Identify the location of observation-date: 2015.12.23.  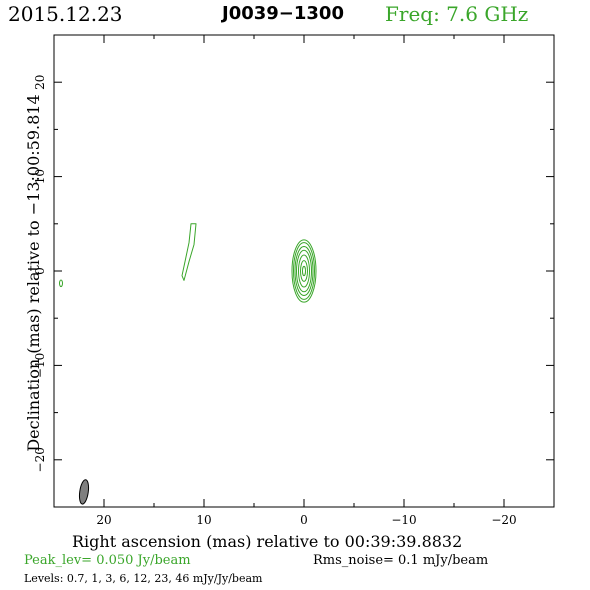
(65, 14).